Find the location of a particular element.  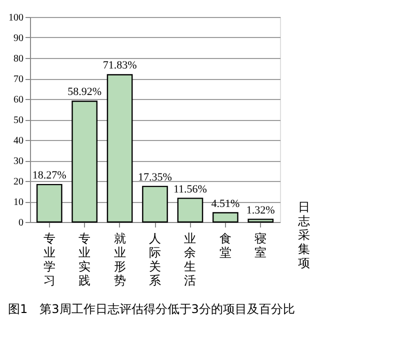

y-tick-label: 100 is located at coordinates (16, 18).